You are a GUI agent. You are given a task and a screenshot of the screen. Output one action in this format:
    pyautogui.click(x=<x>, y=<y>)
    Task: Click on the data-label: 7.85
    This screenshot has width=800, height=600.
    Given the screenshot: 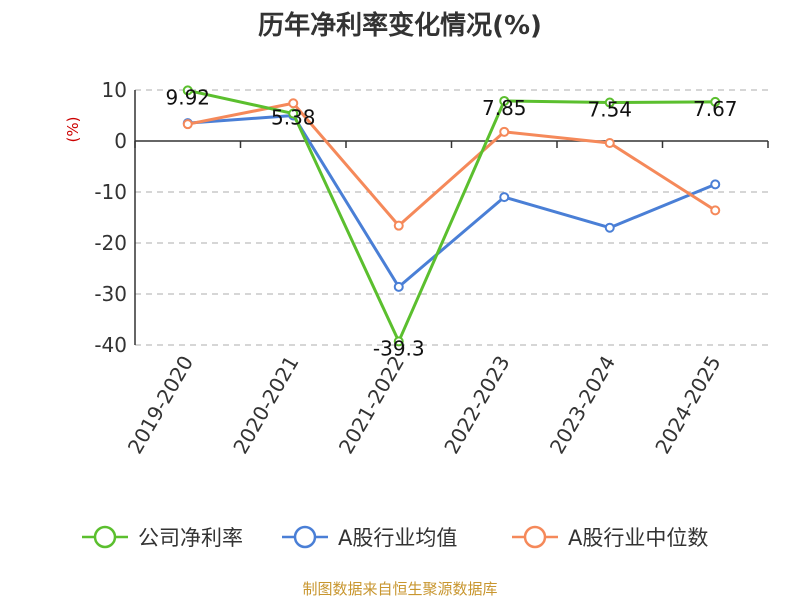 What is the action you would take?
    pyautogui.click(x=504, y=108)
    